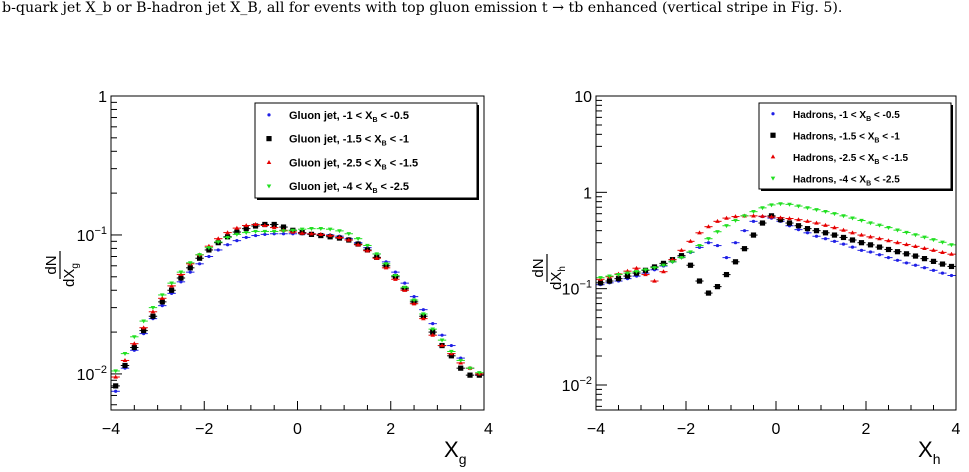  Describe the element at coordinates (331, 187) in the screenshot. I see `legend-entry-text: Gluon jet, -4 < X` at that location.